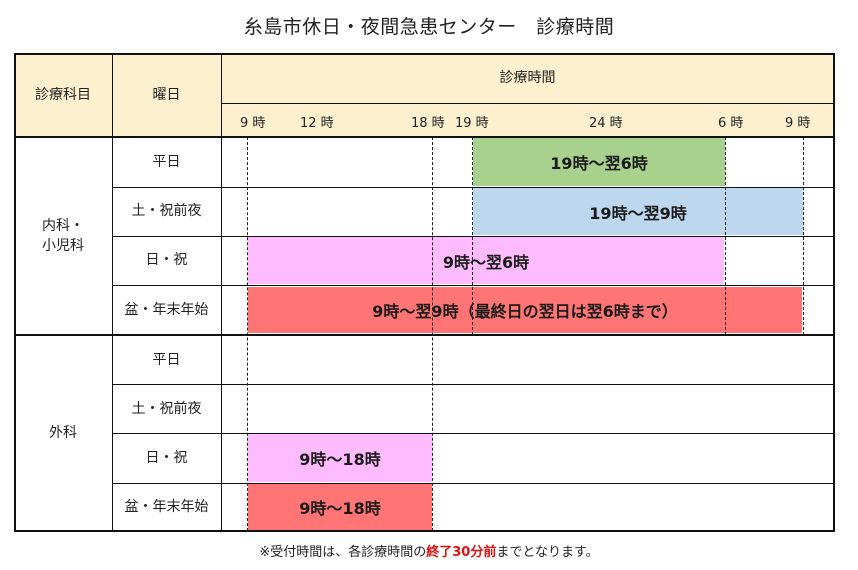 The width and height of the screenshot is (858, 570). I want to click on bar-surgery-obon-newyear: 9時～18時, so click(340, 507).